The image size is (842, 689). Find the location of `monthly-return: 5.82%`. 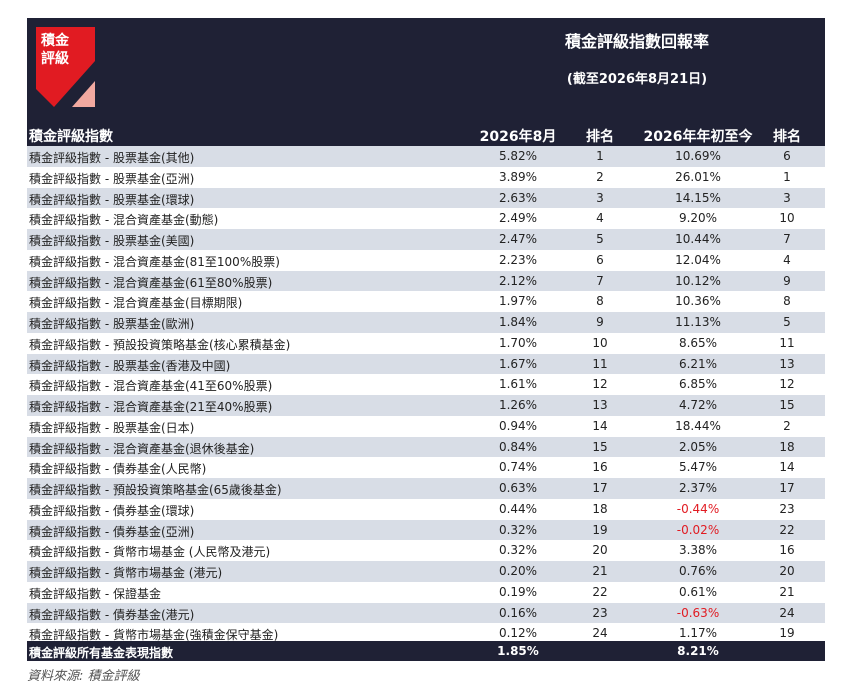

monthly-return: 5.82% is located at coordinates (518, 156).